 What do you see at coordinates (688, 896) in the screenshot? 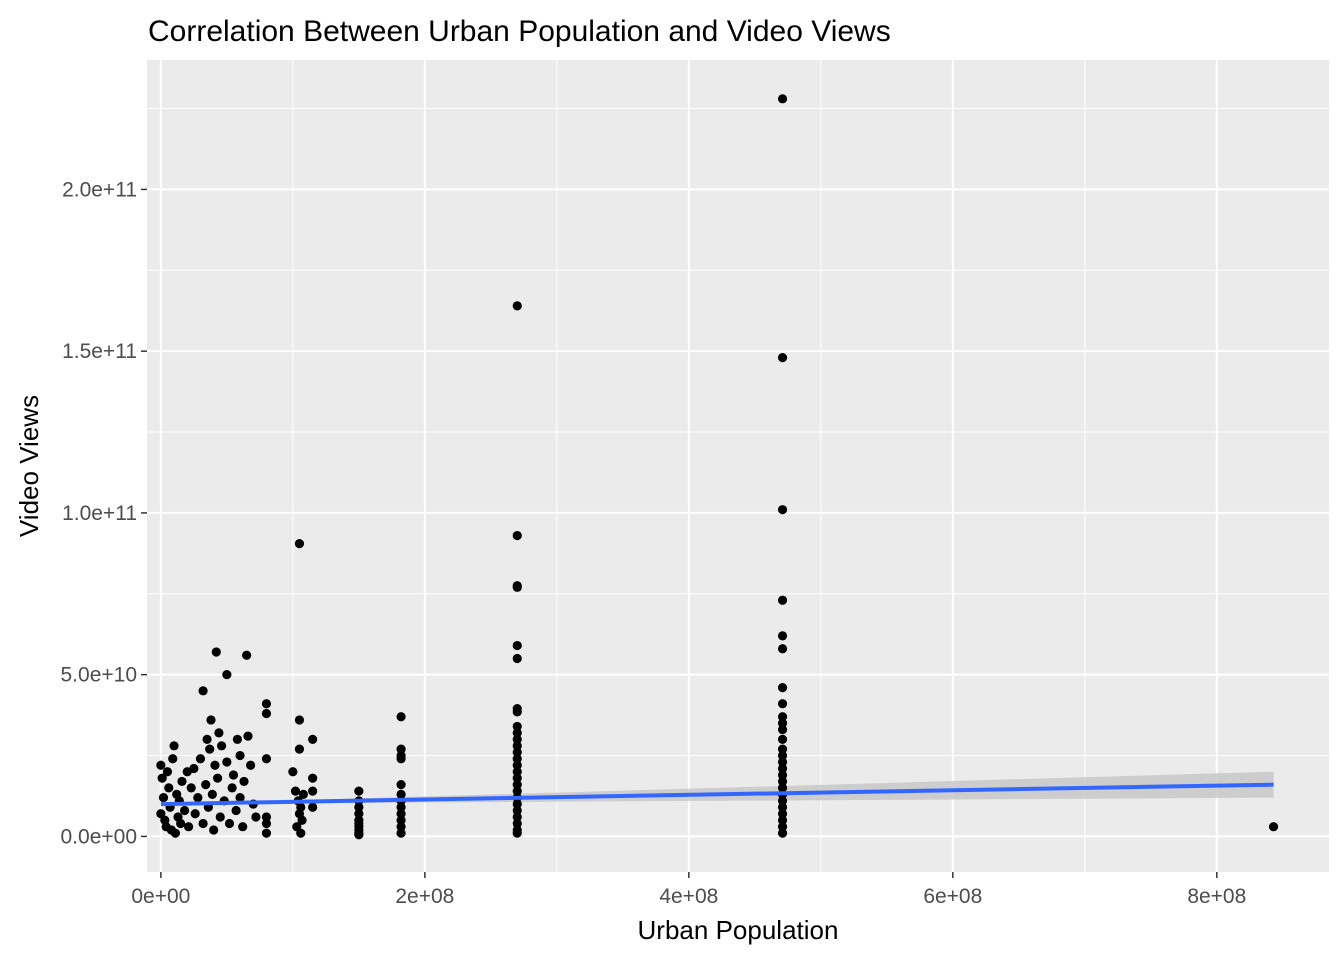
I see `x-tick-label: 4e+08` at bounding box center [688, 896].